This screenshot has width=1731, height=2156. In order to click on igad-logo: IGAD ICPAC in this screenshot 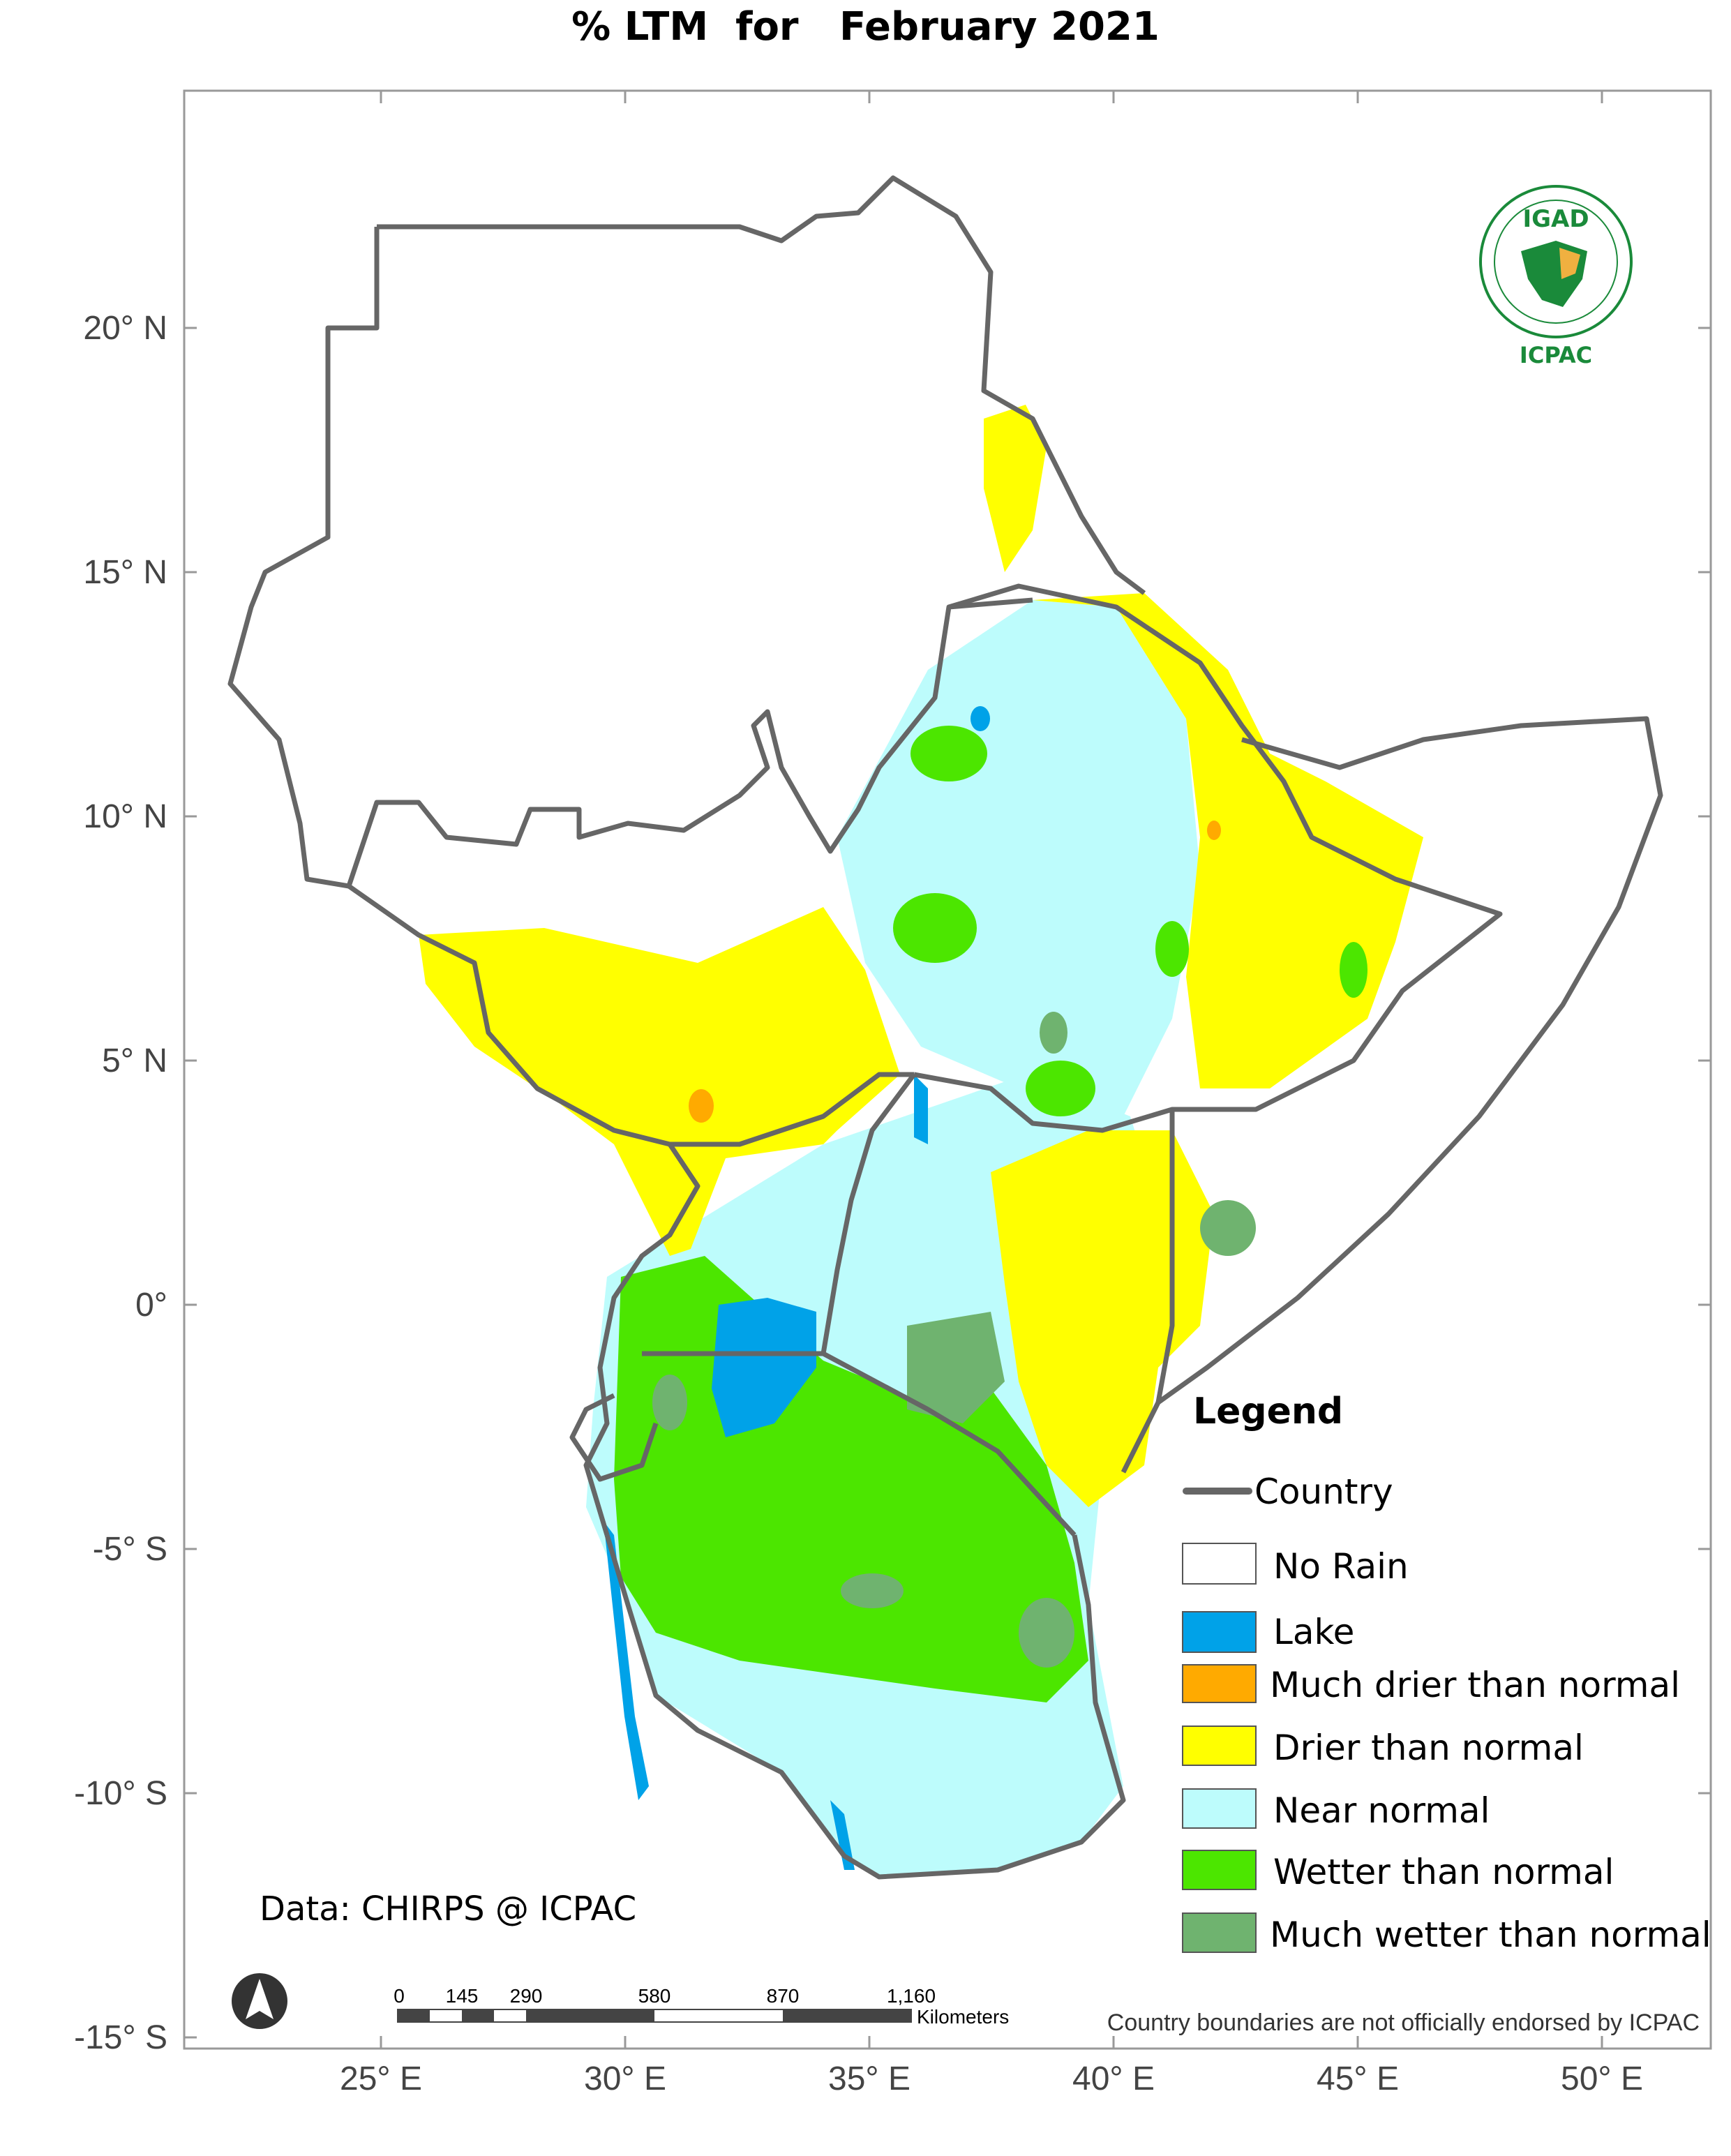, I will do `click(1556, 276)`.